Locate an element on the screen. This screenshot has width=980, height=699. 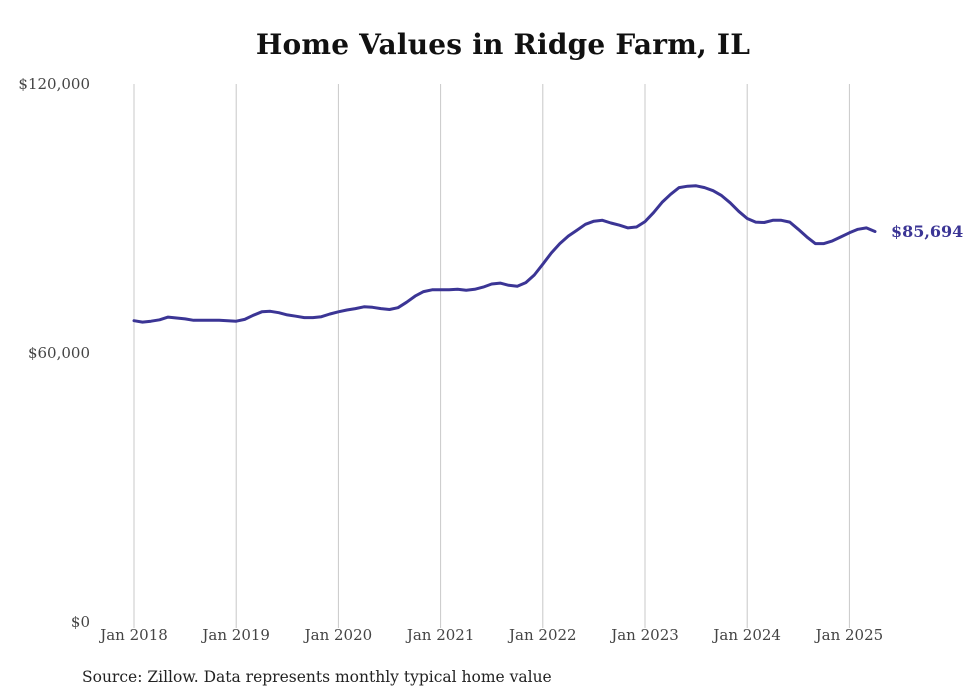
x-tick-label: Jan 2025 is located at coordinates (849, 635).